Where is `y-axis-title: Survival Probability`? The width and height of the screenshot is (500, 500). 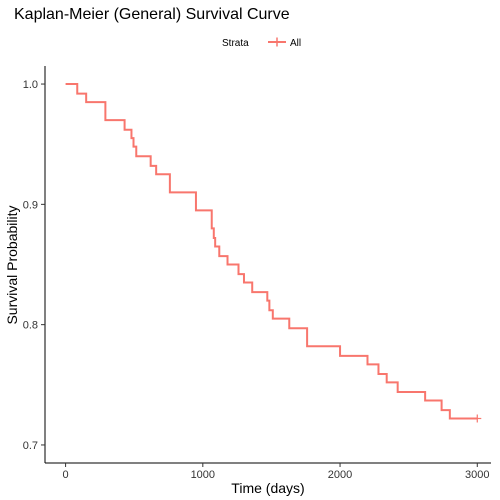 y-axis-title: Survival Probability is located at coordinates (12, 264).